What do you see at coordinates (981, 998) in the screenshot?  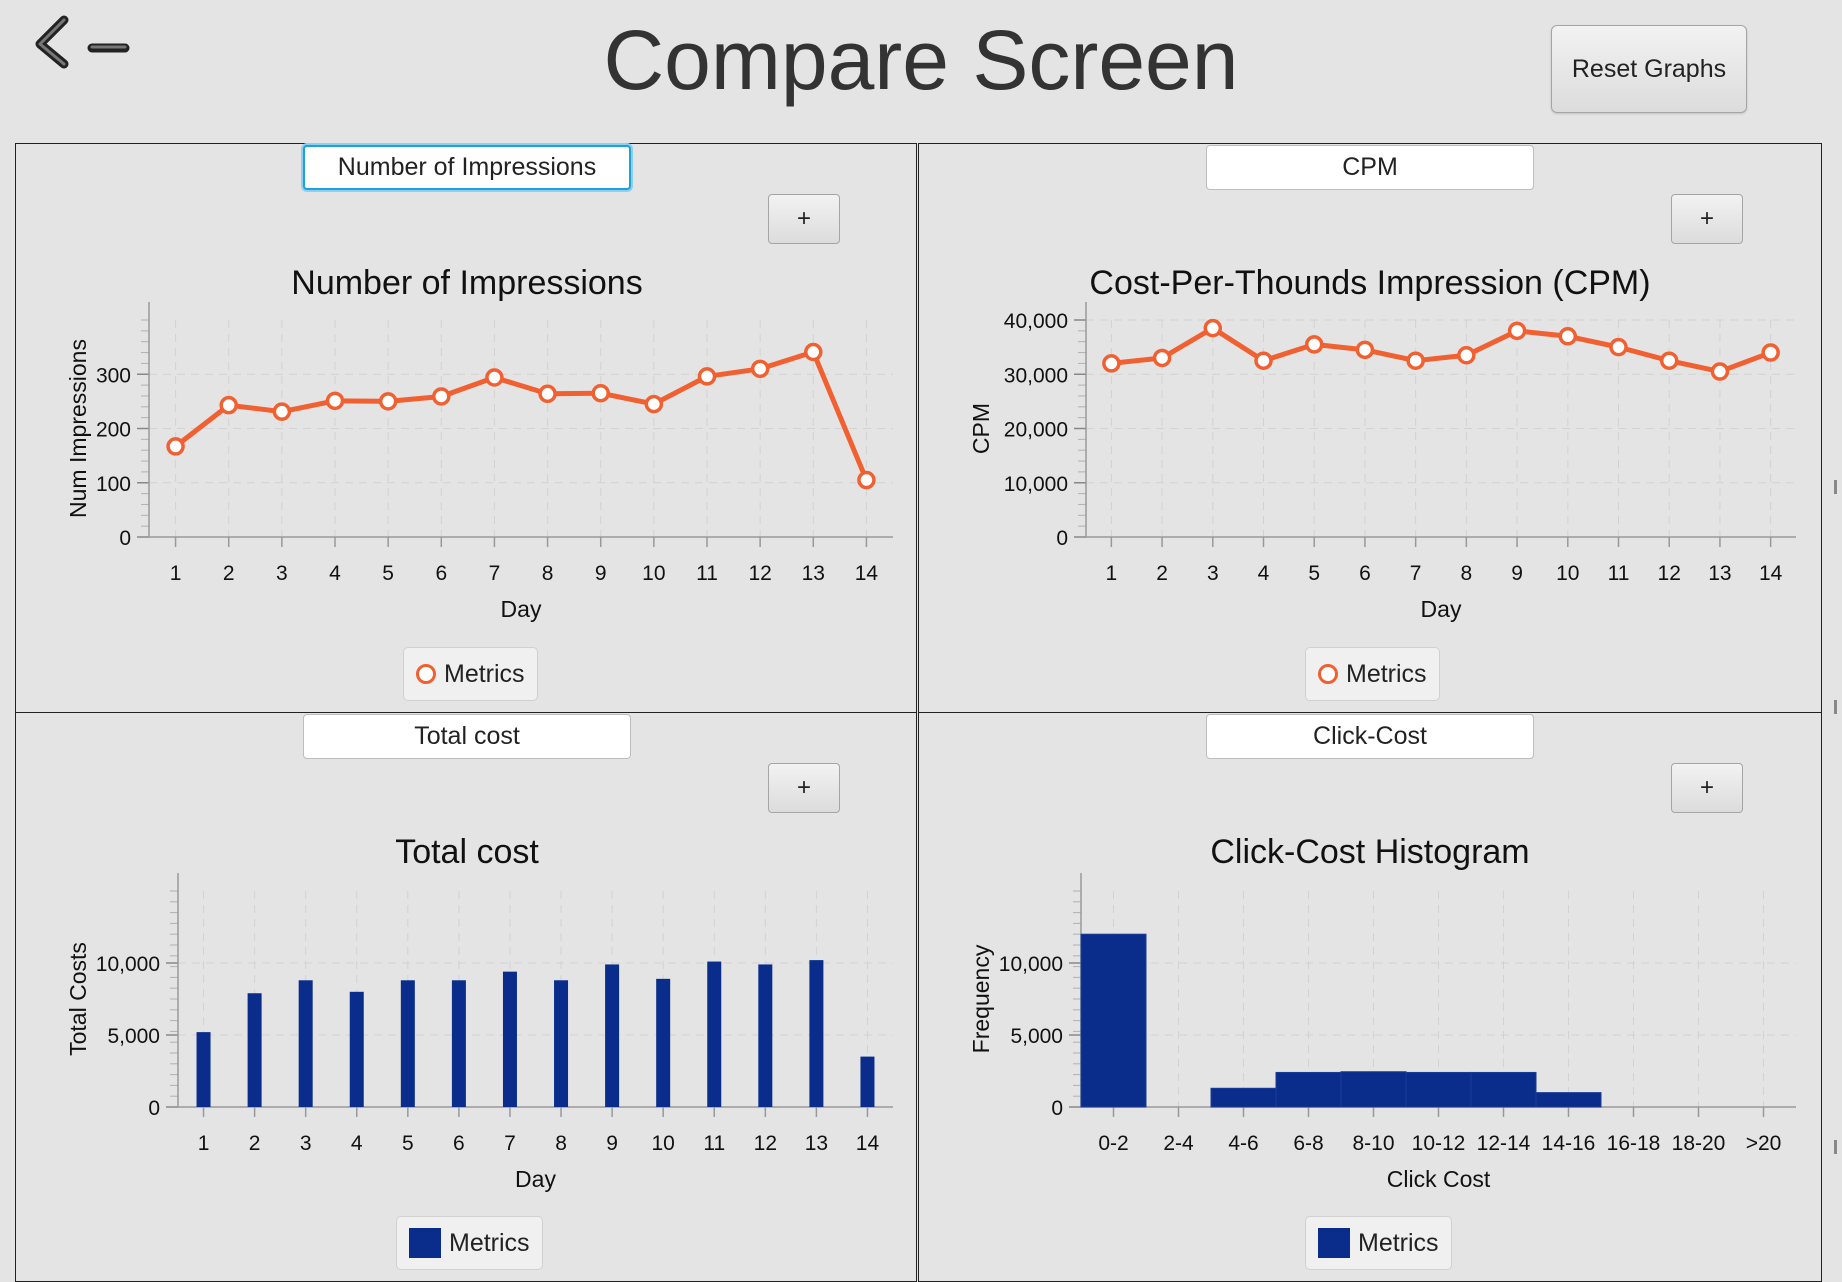 I see `y-axis-label: Frequency` at bounding box center [981, 998].